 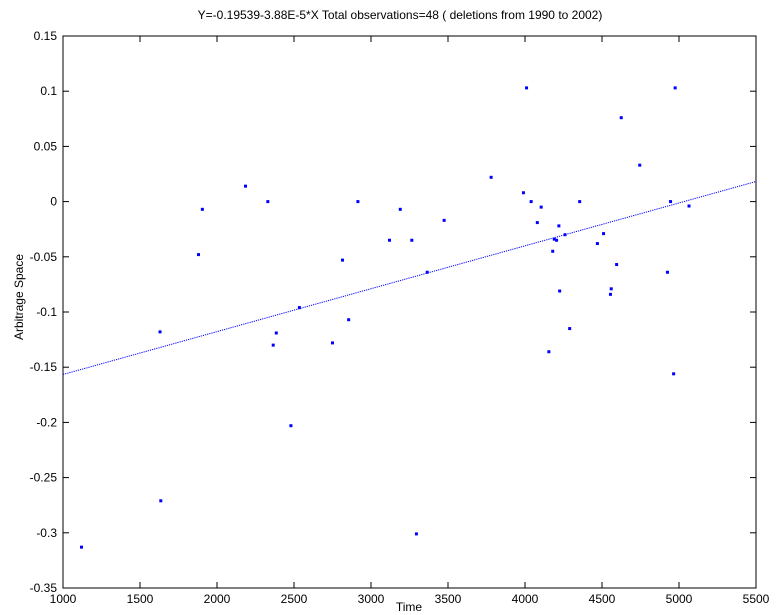 I want to click on x-tick-label: 4000, so click(x=525, y=599).